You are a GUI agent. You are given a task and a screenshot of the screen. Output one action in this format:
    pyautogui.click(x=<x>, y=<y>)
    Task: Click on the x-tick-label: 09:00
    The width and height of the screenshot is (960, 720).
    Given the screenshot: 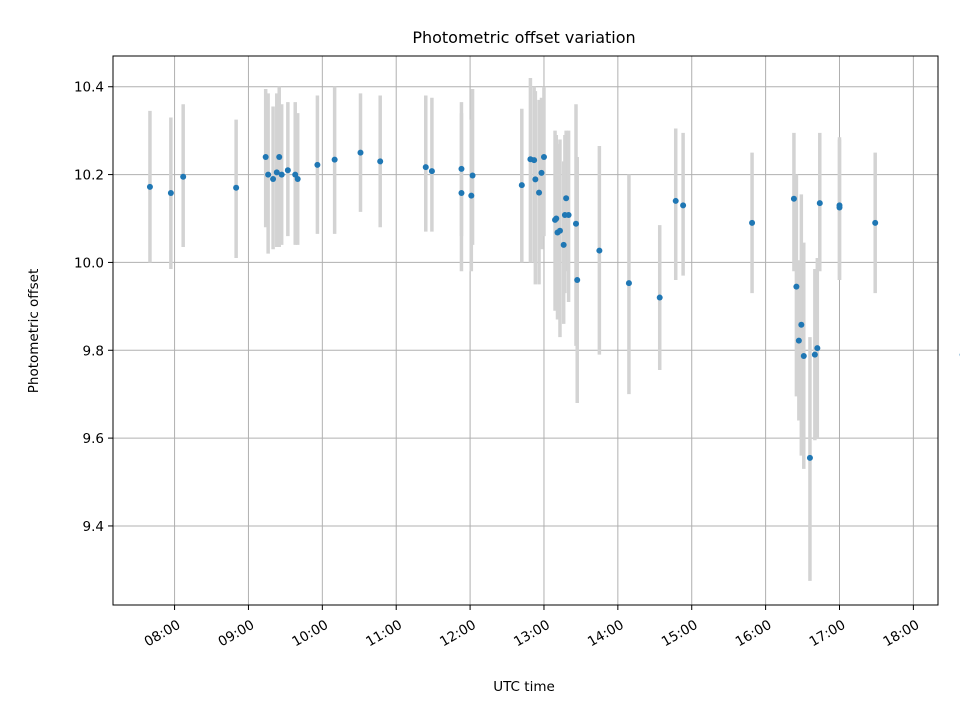 What is the action you would take?
    pyautogui.click(x=237, y=633)
    